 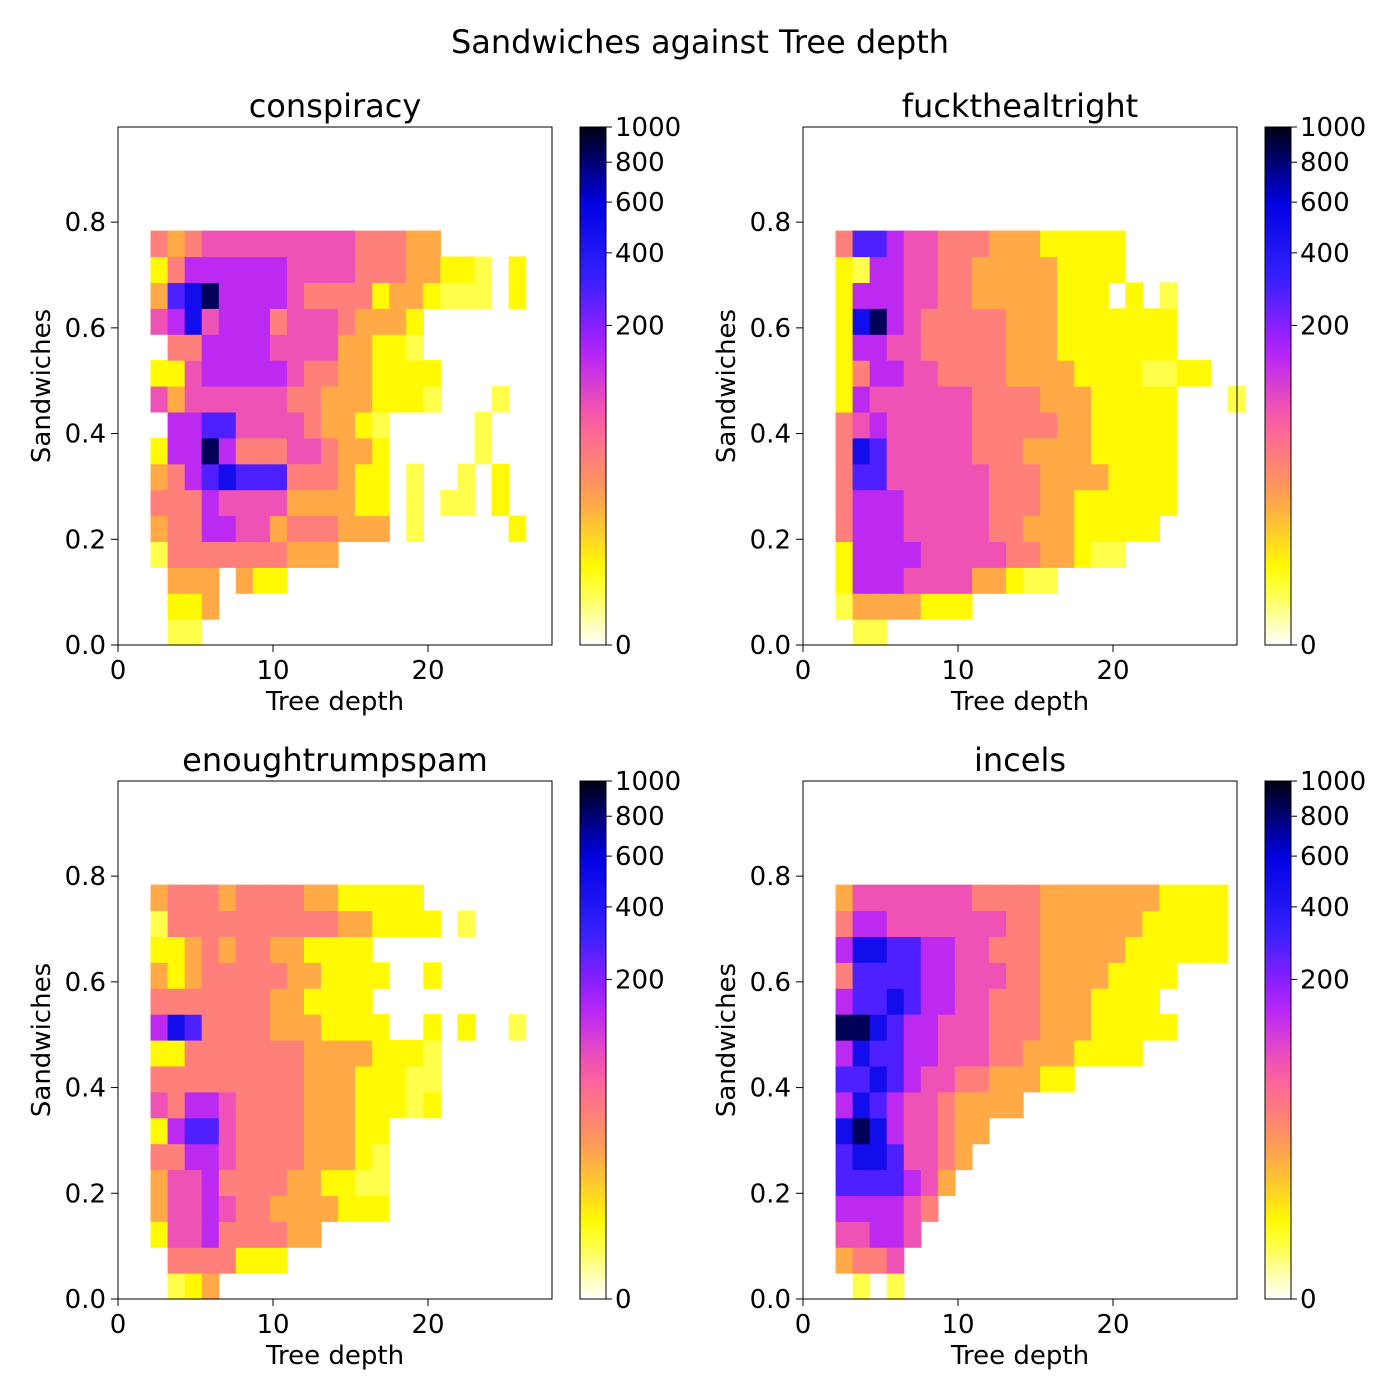 What do you see at coordinates (1325, 163) in the screenshot?
I see `colorbar-tick-label: 800` at bounding box center [1325, 163].